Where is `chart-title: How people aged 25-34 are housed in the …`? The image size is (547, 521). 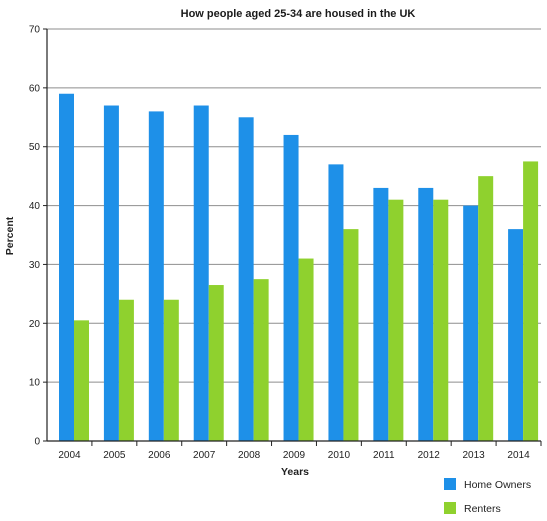
chart-title: How people aged 25-34 are housed in the … is located at coordinates (298, 14).